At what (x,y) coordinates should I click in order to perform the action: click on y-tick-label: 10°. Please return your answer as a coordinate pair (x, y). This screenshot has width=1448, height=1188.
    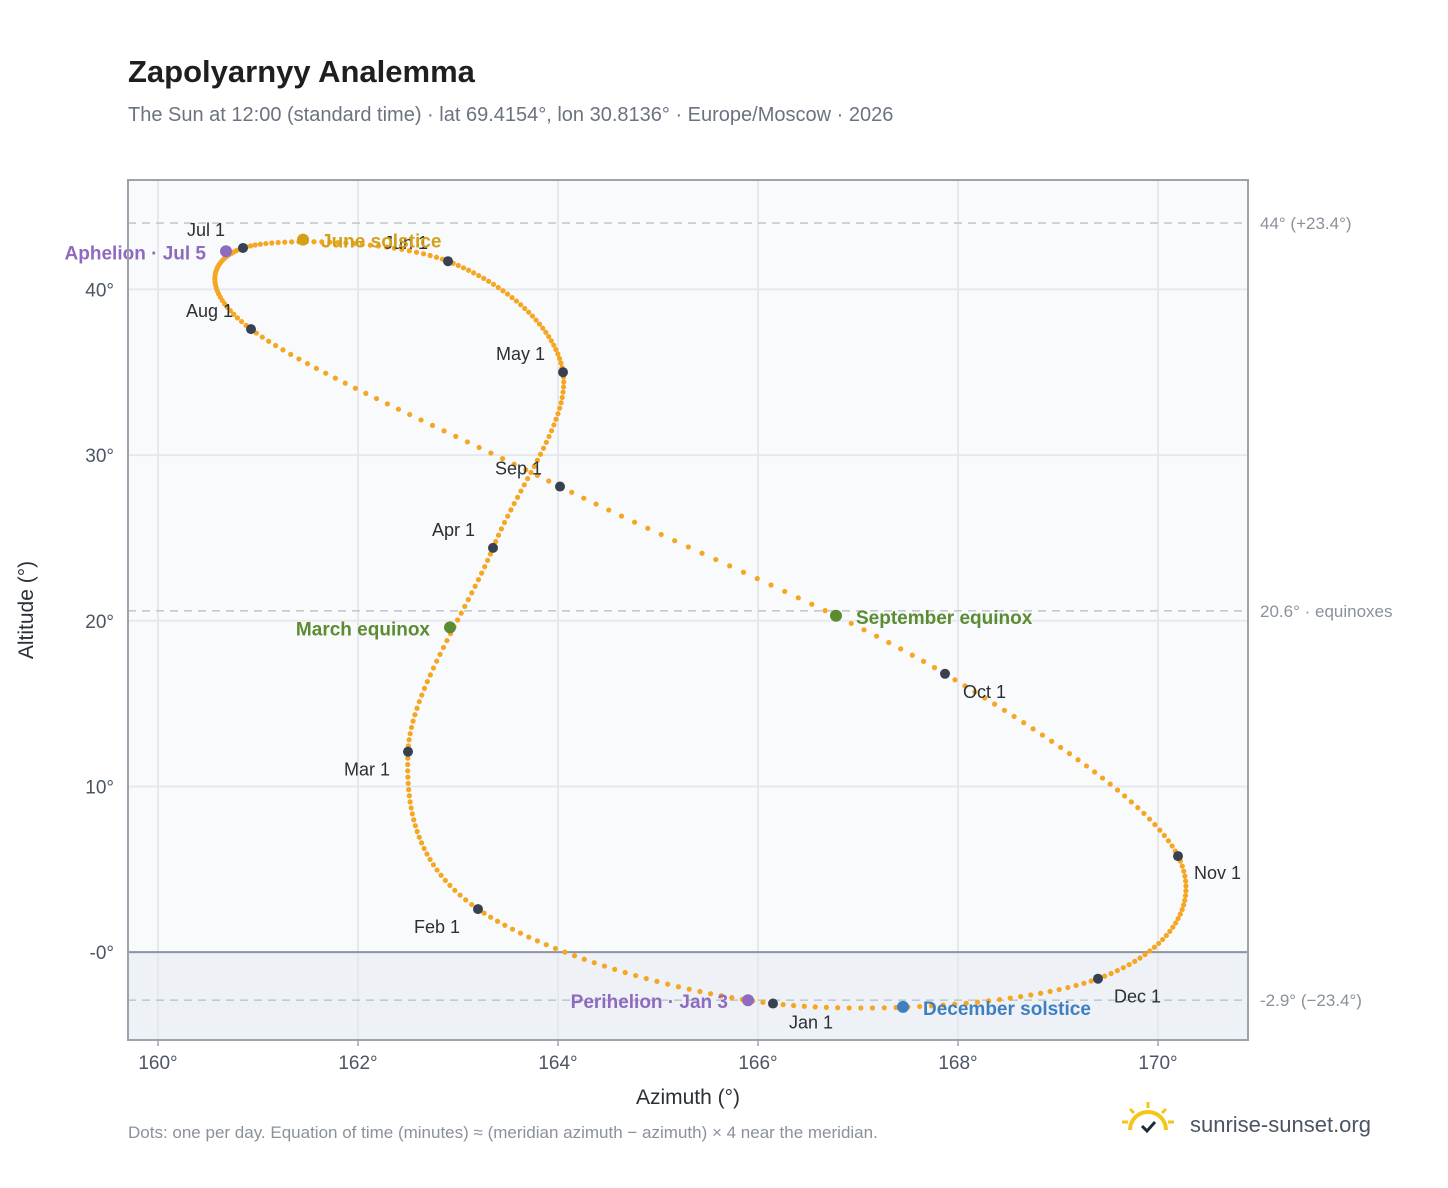
    Looking at the image, I should click on (99, 787).